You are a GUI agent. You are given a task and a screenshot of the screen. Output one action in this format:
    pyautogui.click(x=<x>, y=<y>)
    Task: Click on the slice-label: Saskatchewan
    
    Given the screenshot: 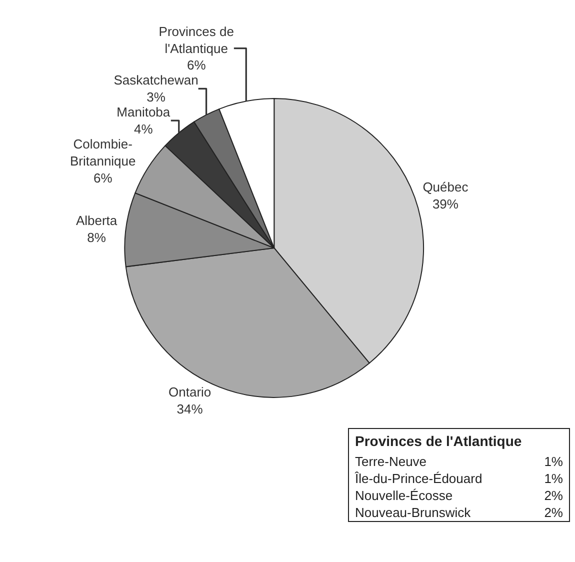 What is the action you would take?
    pyautogui.click(x=156, y=80)
    